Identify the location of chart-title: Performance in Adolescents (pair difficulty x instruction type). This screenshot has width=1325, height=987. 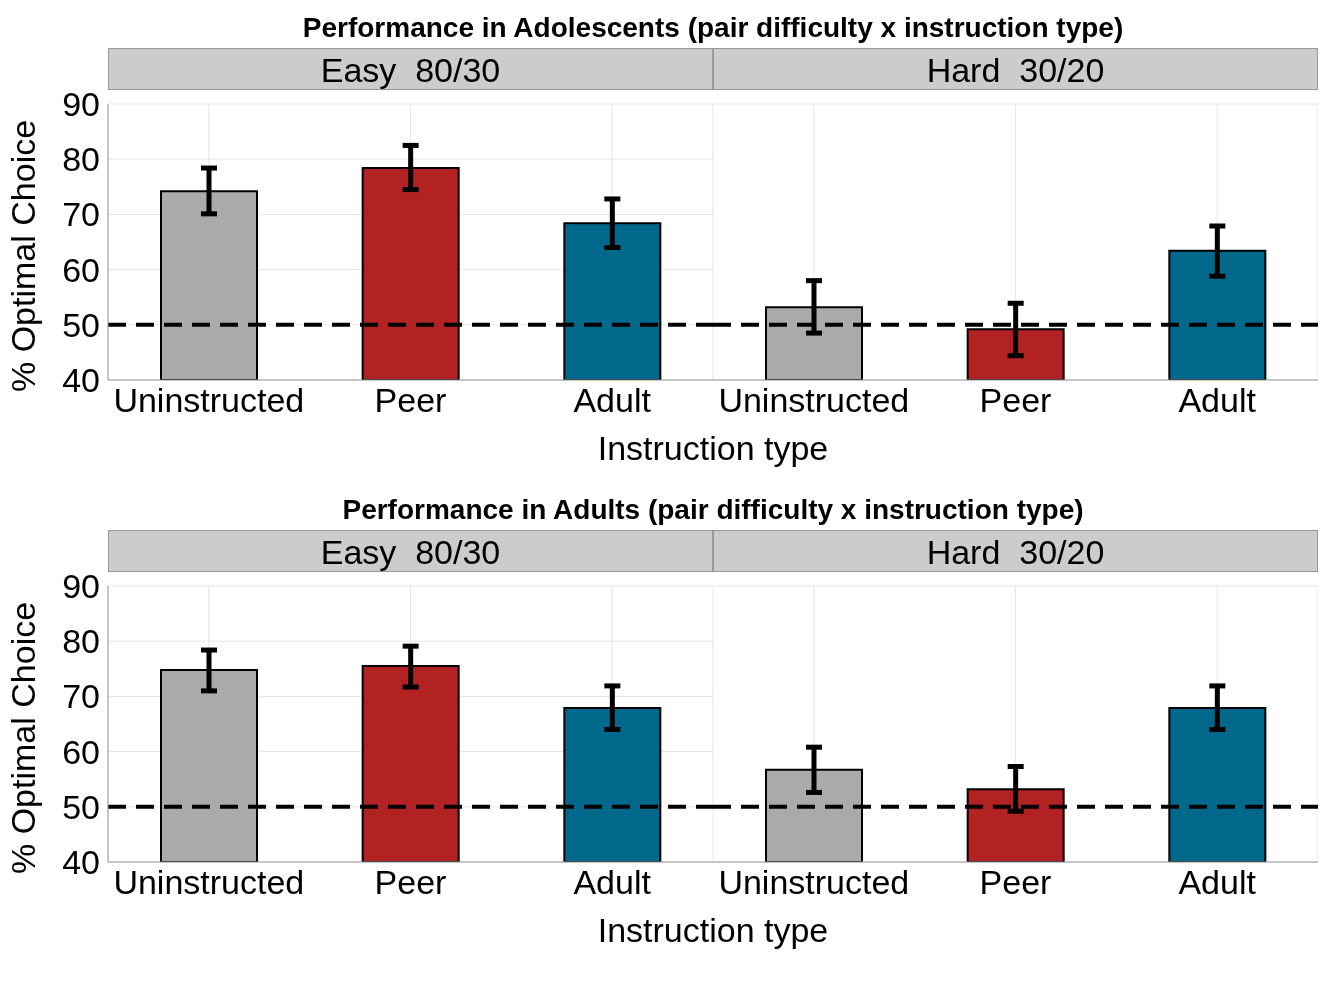
(713, 28).